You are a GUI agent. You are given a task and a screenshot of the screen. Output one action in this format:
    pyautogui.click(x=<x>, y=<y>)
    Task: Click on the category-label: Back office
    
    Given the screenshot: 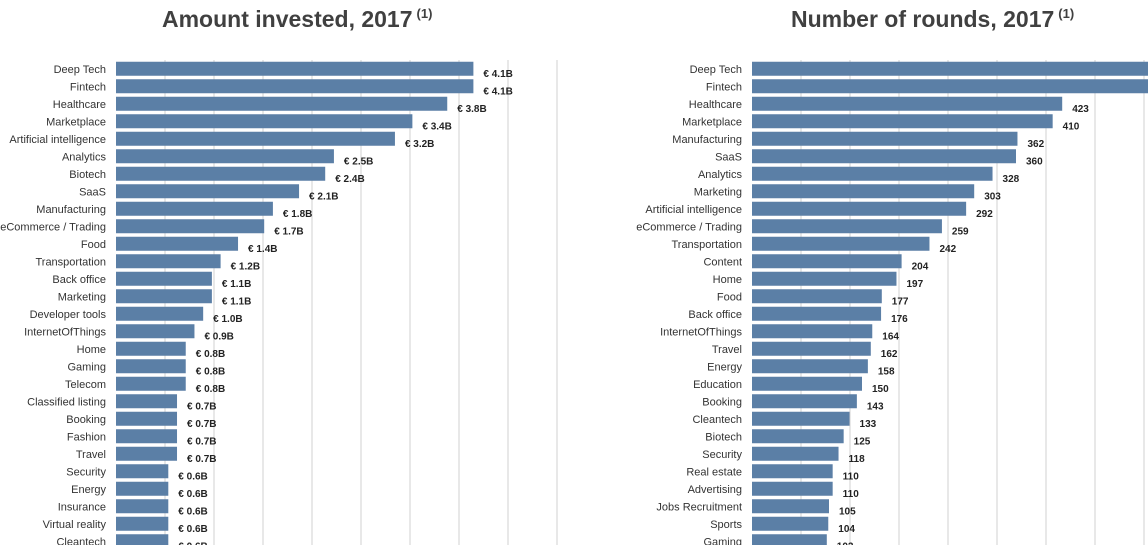 What is the action you would take?
    pyautogui.click(x=79, y=280)
    